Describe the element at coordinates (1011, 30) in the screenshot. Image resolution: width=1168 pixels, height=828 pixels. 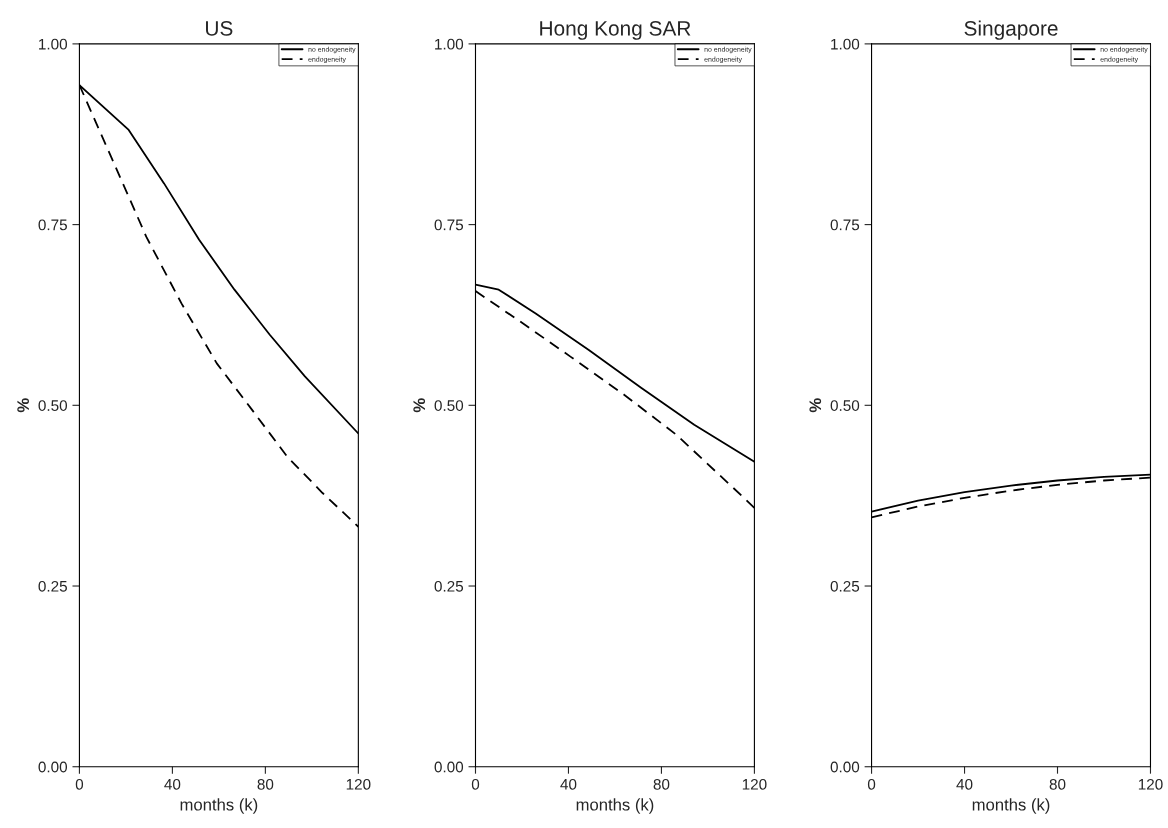
I see `chart-title: Singapore` at that location.